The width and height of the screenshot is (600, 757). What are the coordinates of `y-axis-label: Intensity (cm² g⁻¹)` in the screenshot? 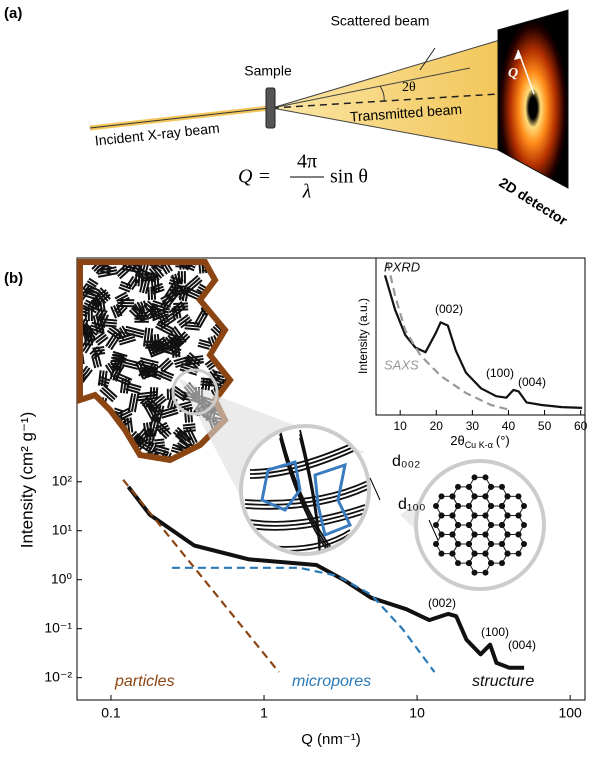 It's located at (26, 480).